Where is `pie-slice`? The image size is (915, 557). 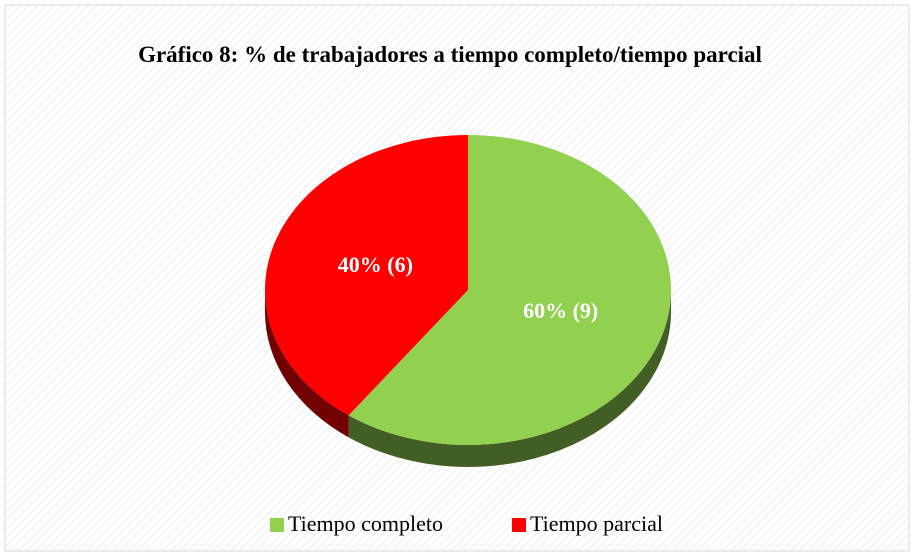 pie-slice is located at coordinates (366, 275).